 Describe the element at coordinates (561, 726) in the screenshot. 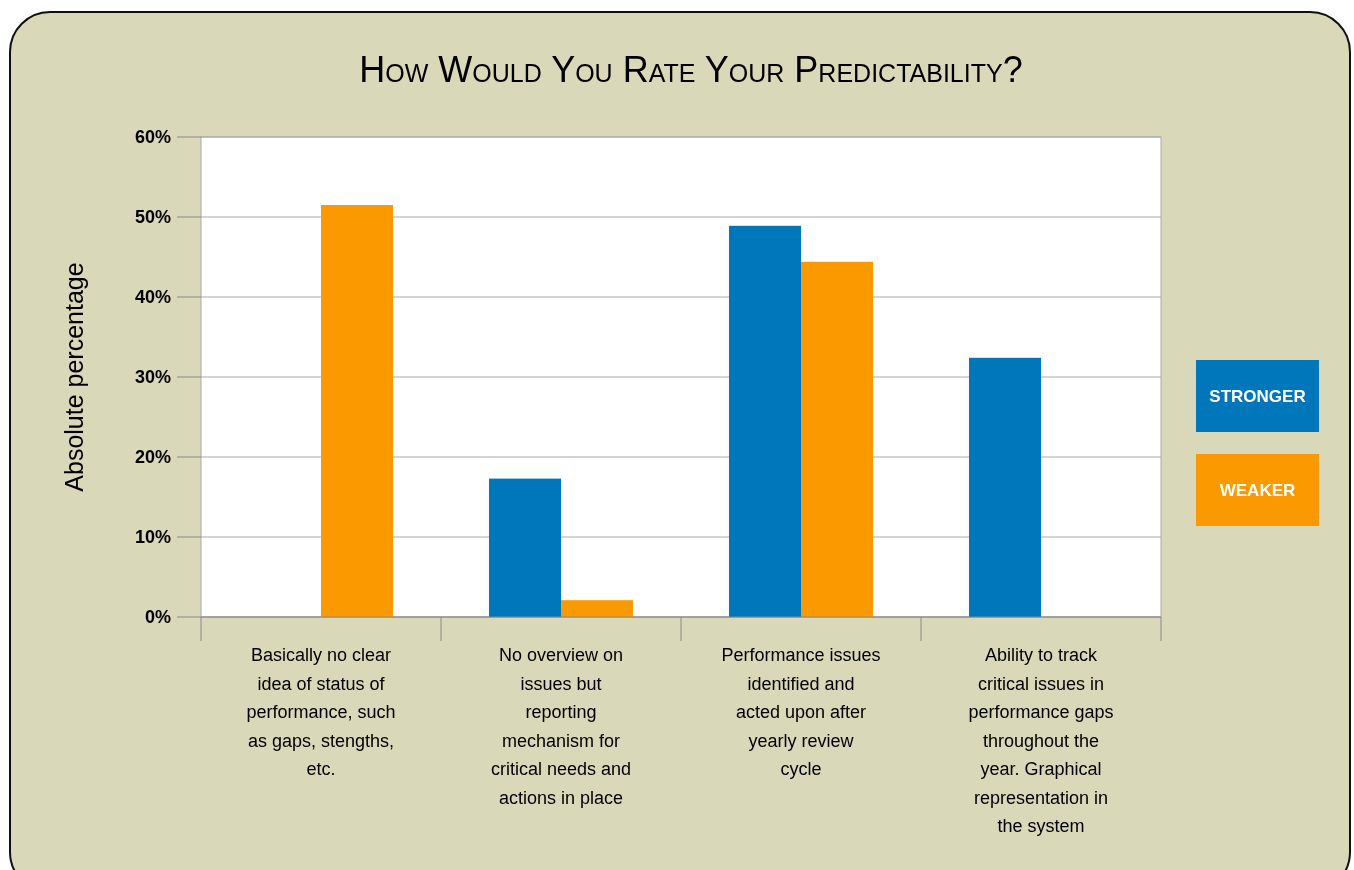

I see `x-tick-label: No overview on issues but reporting mechanism for critical needs and actions in place` at that location.